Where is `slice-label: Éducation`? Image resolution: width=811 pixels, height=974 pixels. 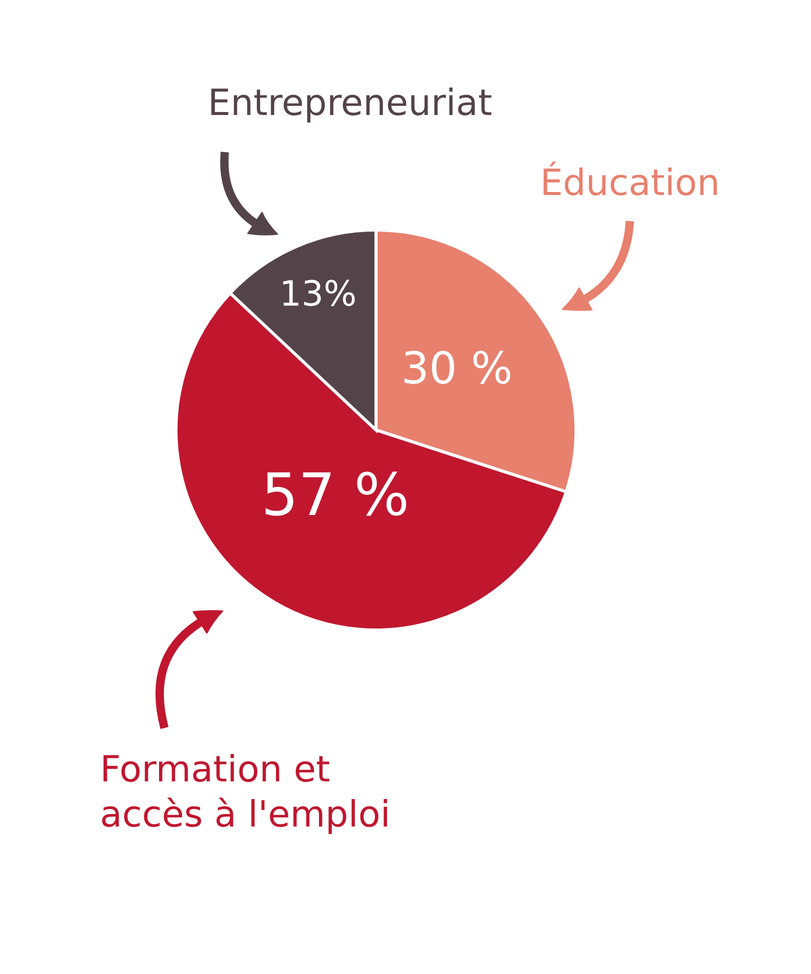
slice-label: Éducation is located at coordinates (630, 179).